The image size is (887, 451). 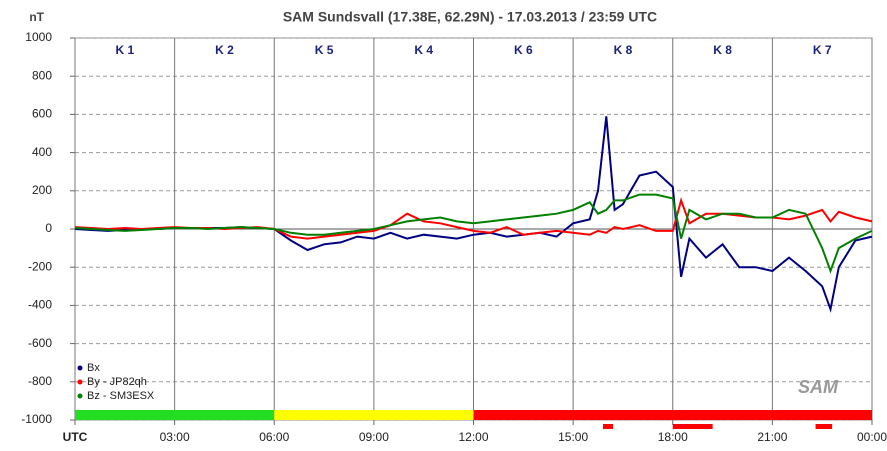 I want to click on k-index-label: K 6, so click(x=523, y=50).